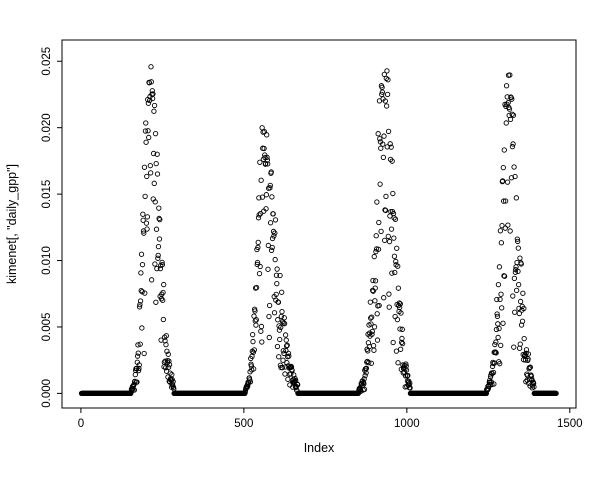  What do you see at coordinates (407, 424) in the screenshot?
I see `x-tick-label: 1000` at bounding box center [407, 424].